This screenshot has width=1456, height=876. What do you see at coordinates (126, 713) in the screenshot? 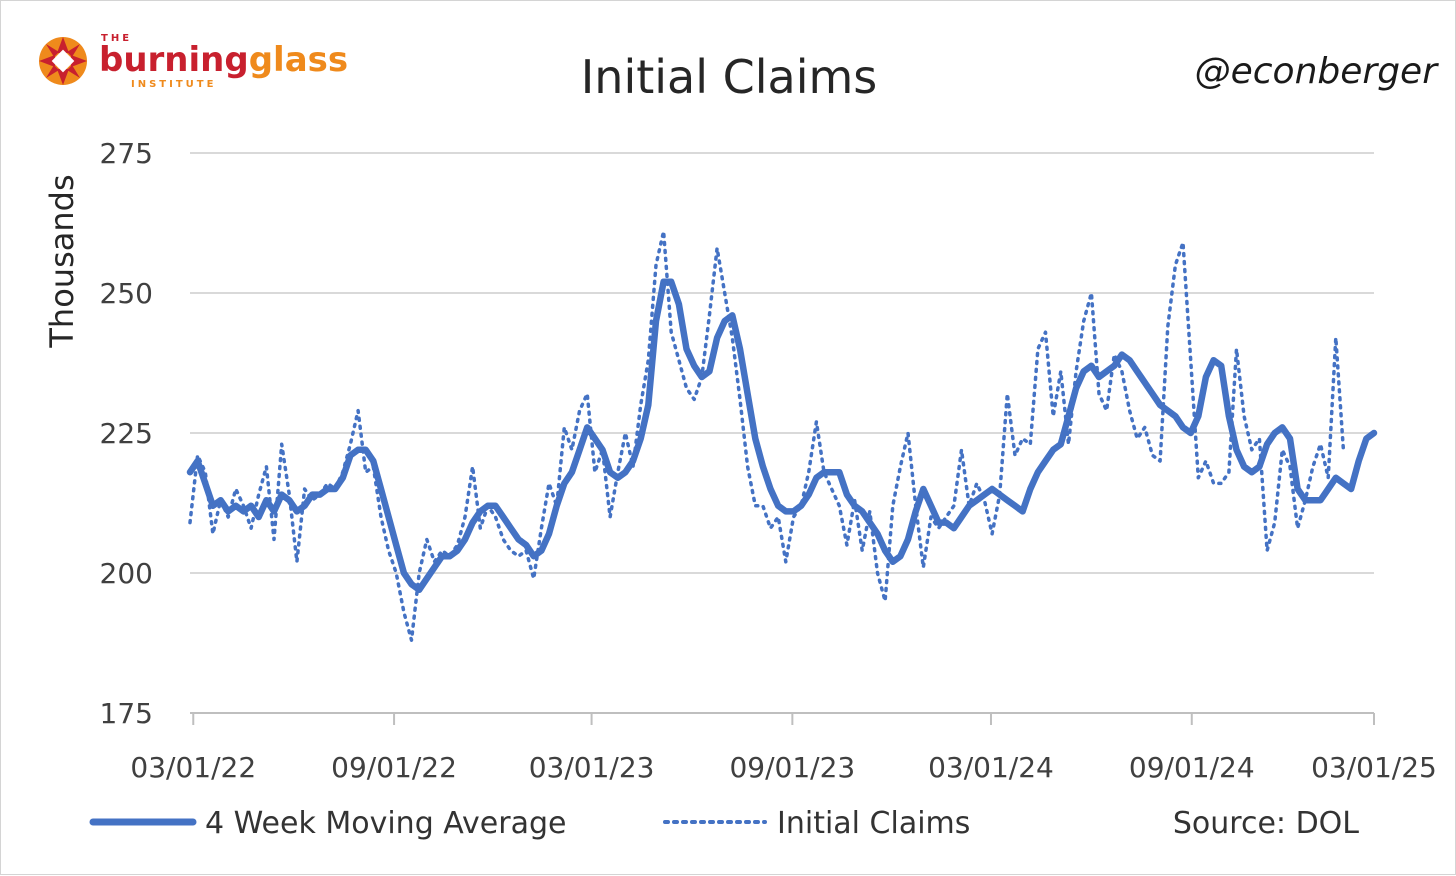
I see `y-tick-label: 175` at bounding box center [126, 713].